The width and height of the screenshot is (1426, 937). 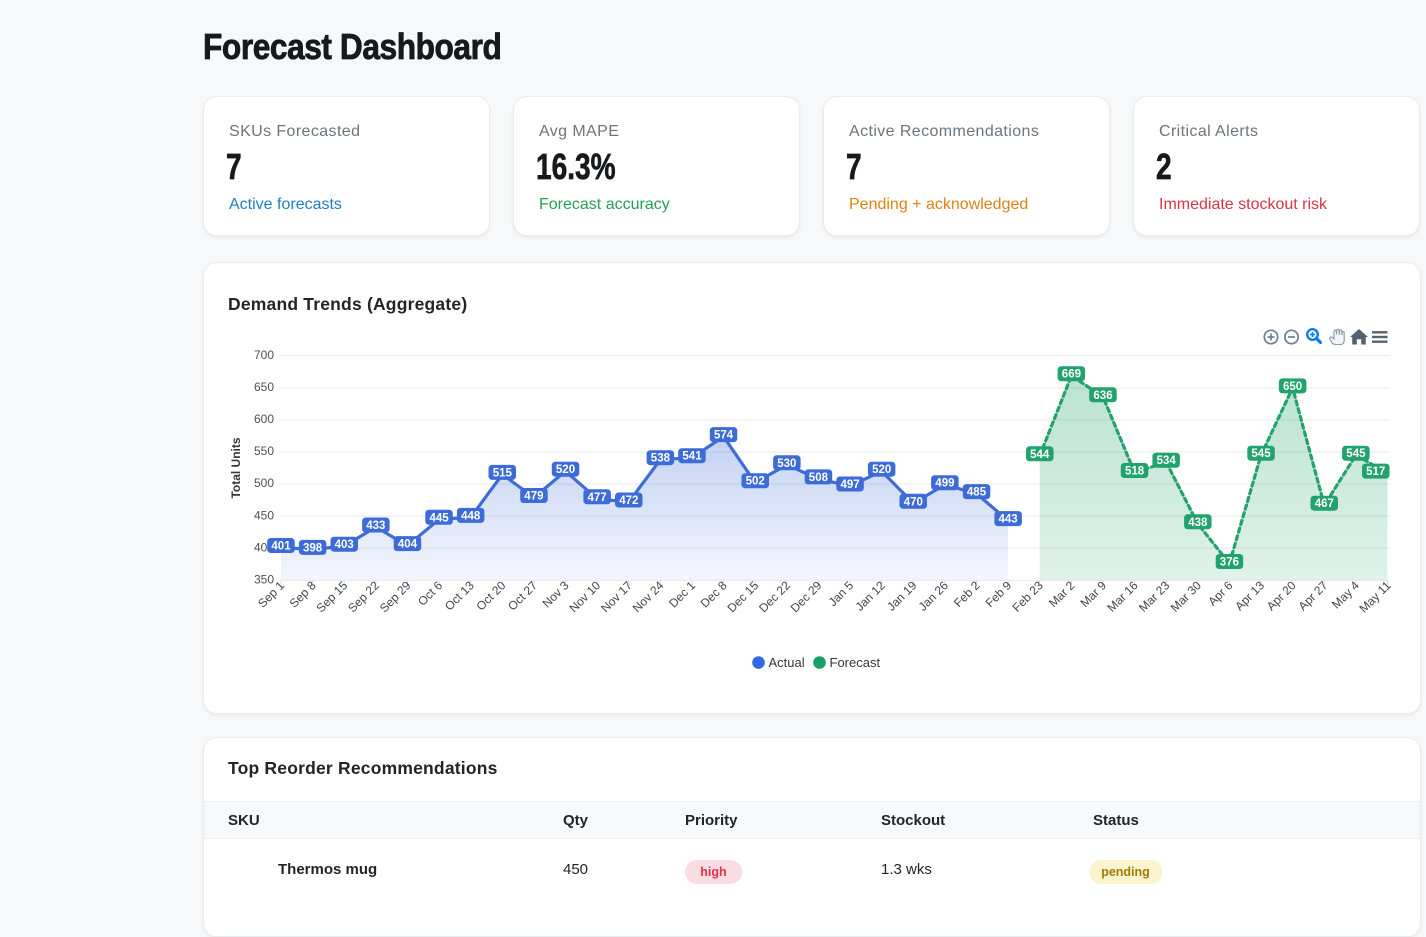 I want to click on svg-text: Oct 6, so click(x=430, y=593).